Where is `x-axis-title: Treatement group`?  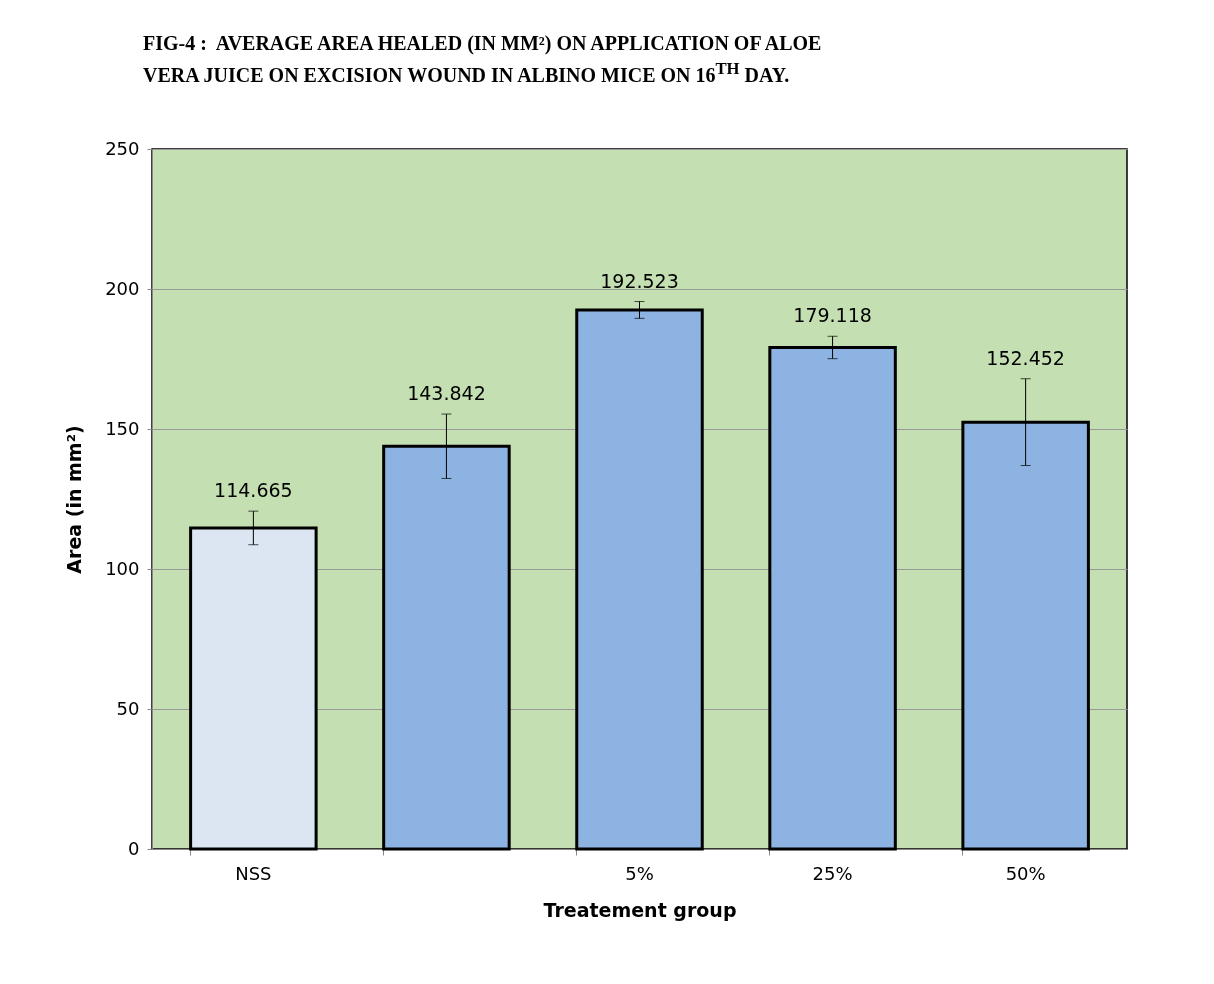 x-axis-title: Treatement group is located at coordinates (640, 909).